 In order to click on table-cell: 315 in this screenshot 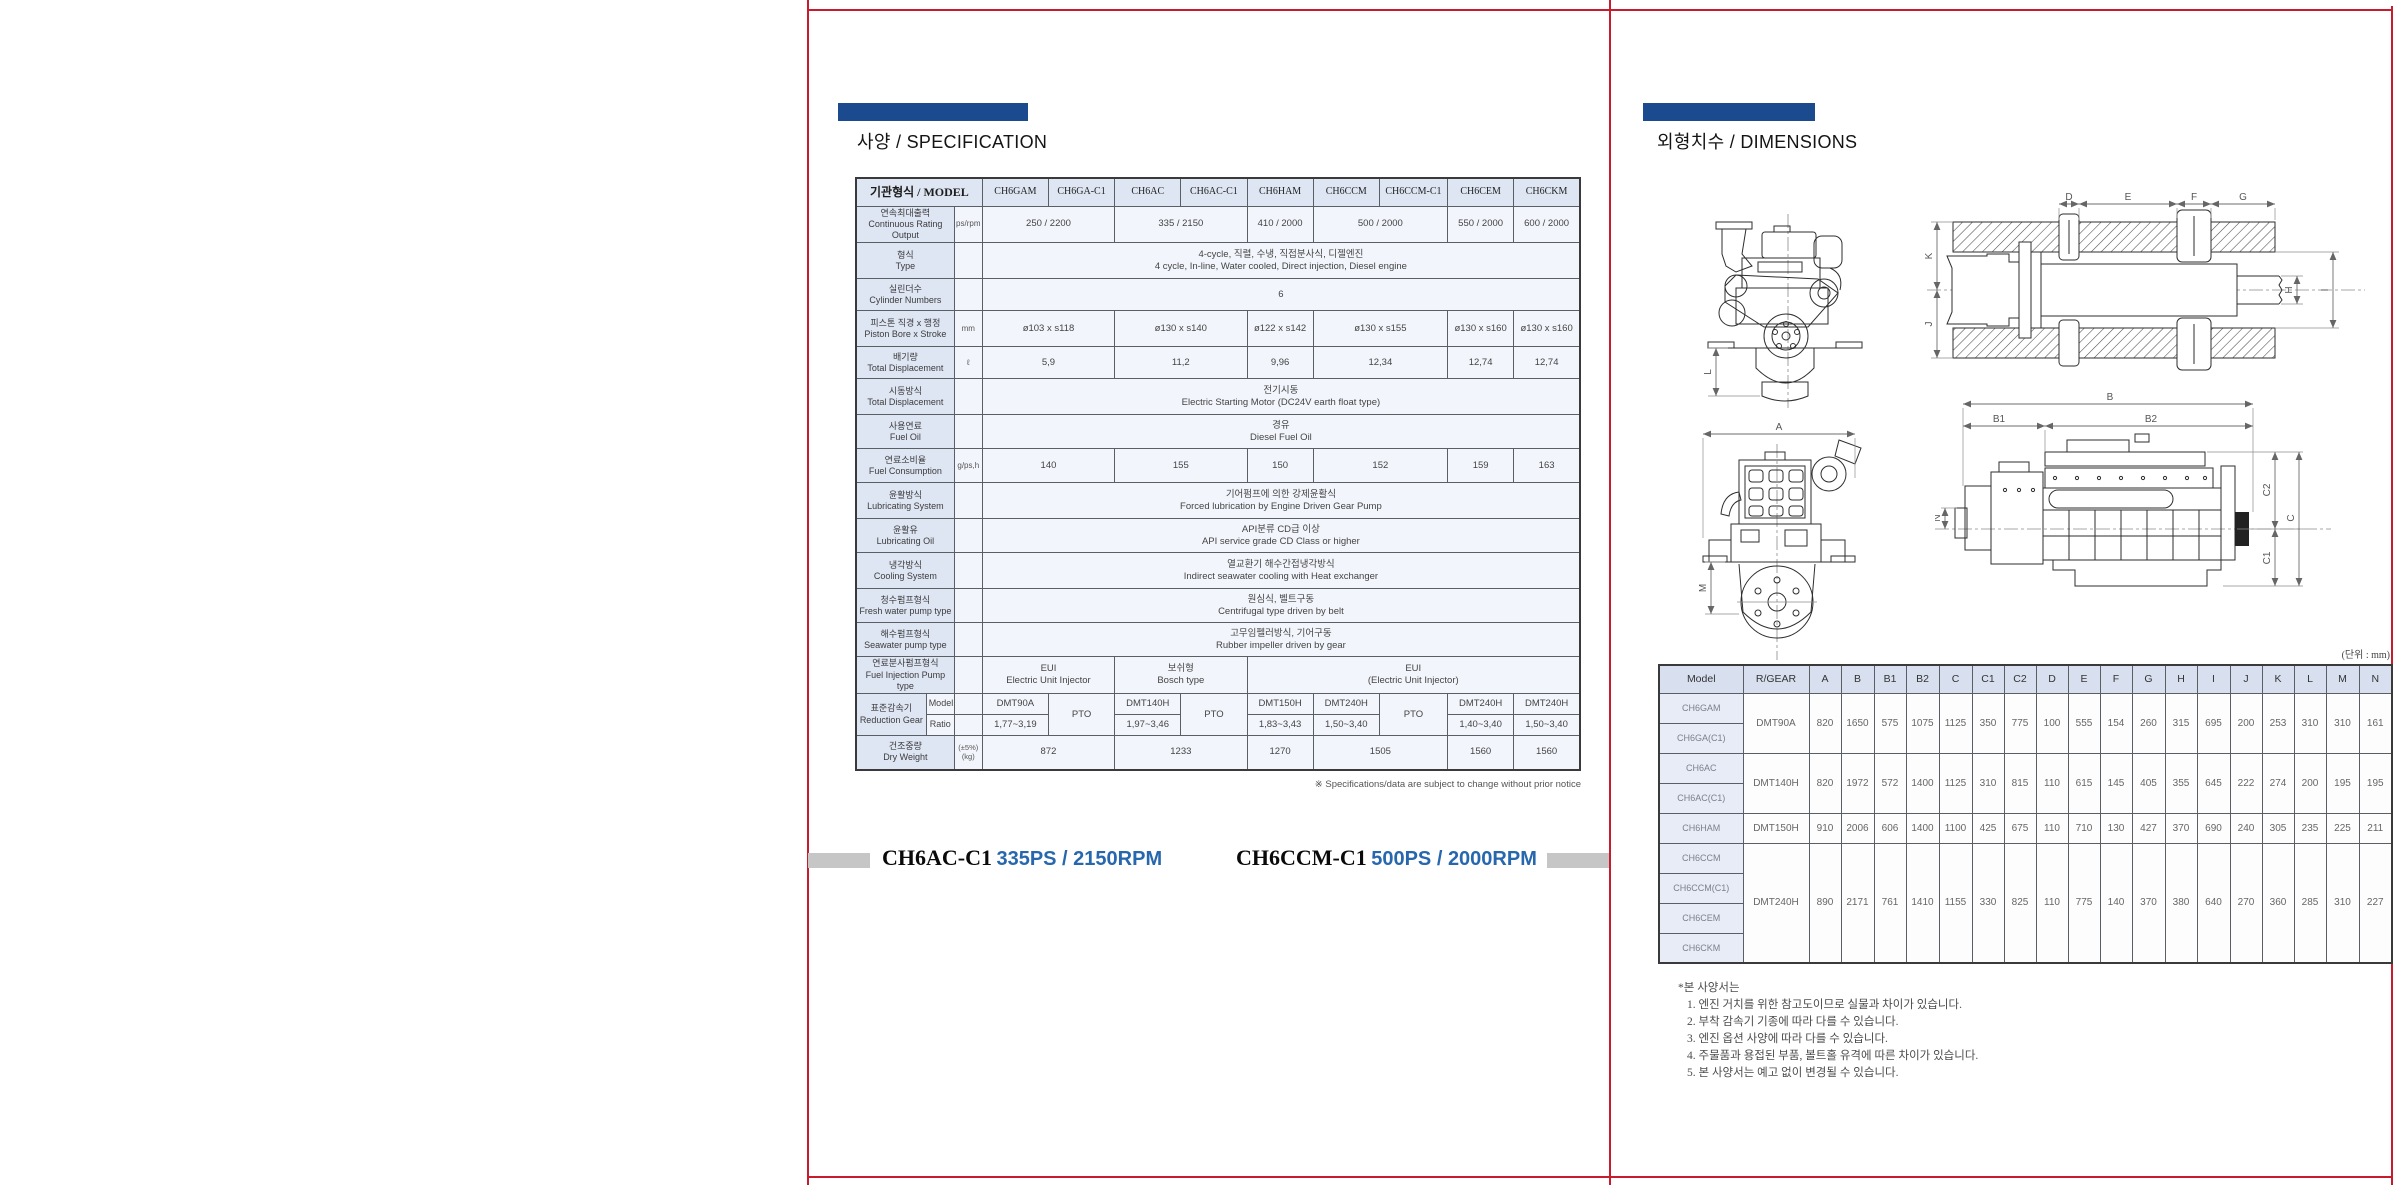, I will do `click(2181, 723)`.